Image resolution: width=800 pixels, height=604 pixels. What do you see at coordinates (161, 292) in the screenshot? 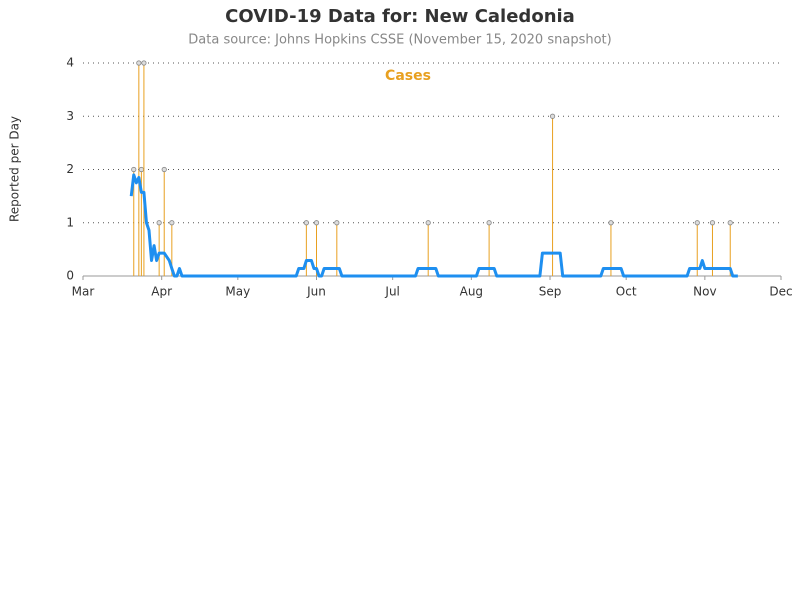
I see `x-tick-label: Apr` at bounding box center [161, 292].